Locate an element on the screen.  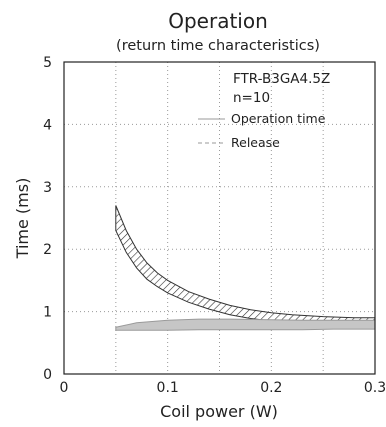
y-tick-label: 3 is located at coordinates (47, 188).